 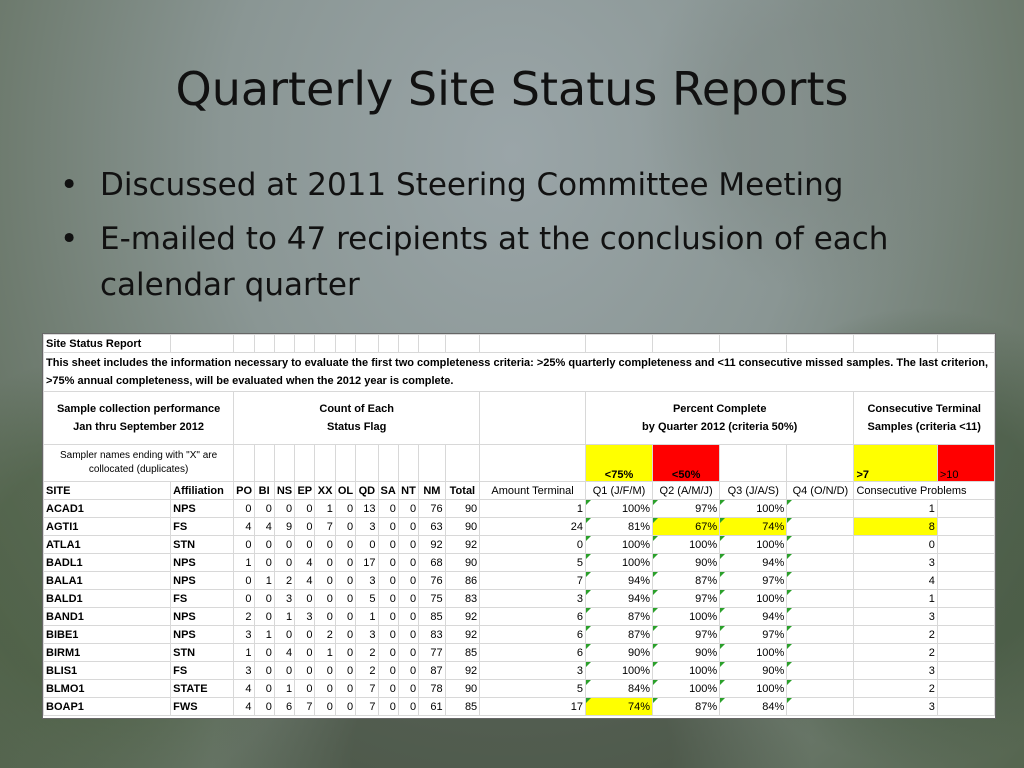 I want to click on terminal-cell: 7, so click(x=532, y=580).